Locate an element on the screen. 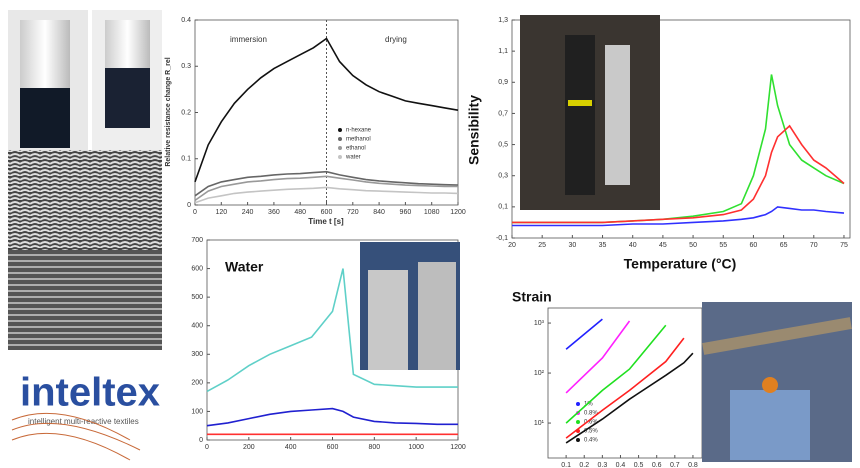 The image size is (860, 468). x-tick-label: 960 is located at coordinates (406, 212).